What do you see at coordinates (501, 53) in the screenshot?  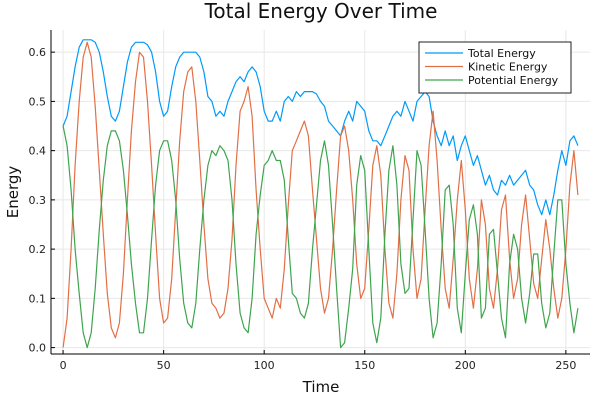 I see `legend-label-total-energy: Total Energy` at bounding box center [501, 53].